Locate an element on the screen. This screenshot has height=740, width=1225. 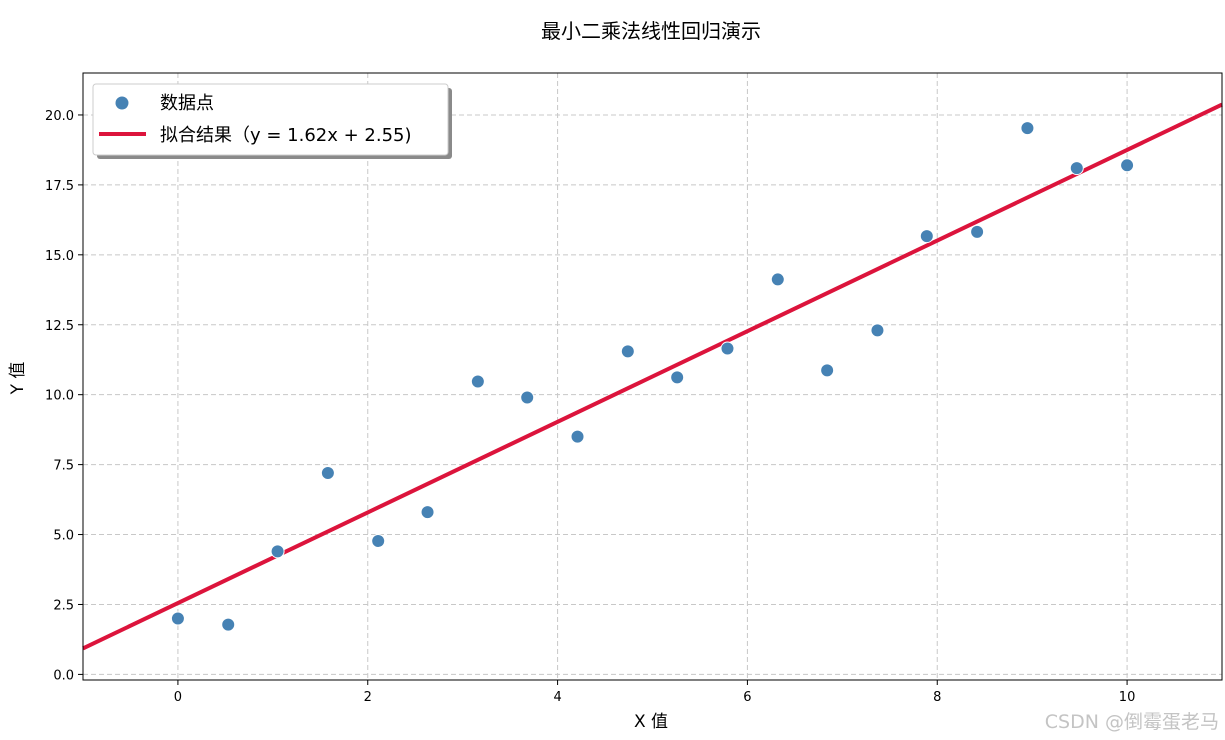
legend-box is located at coordinates (270, 119).